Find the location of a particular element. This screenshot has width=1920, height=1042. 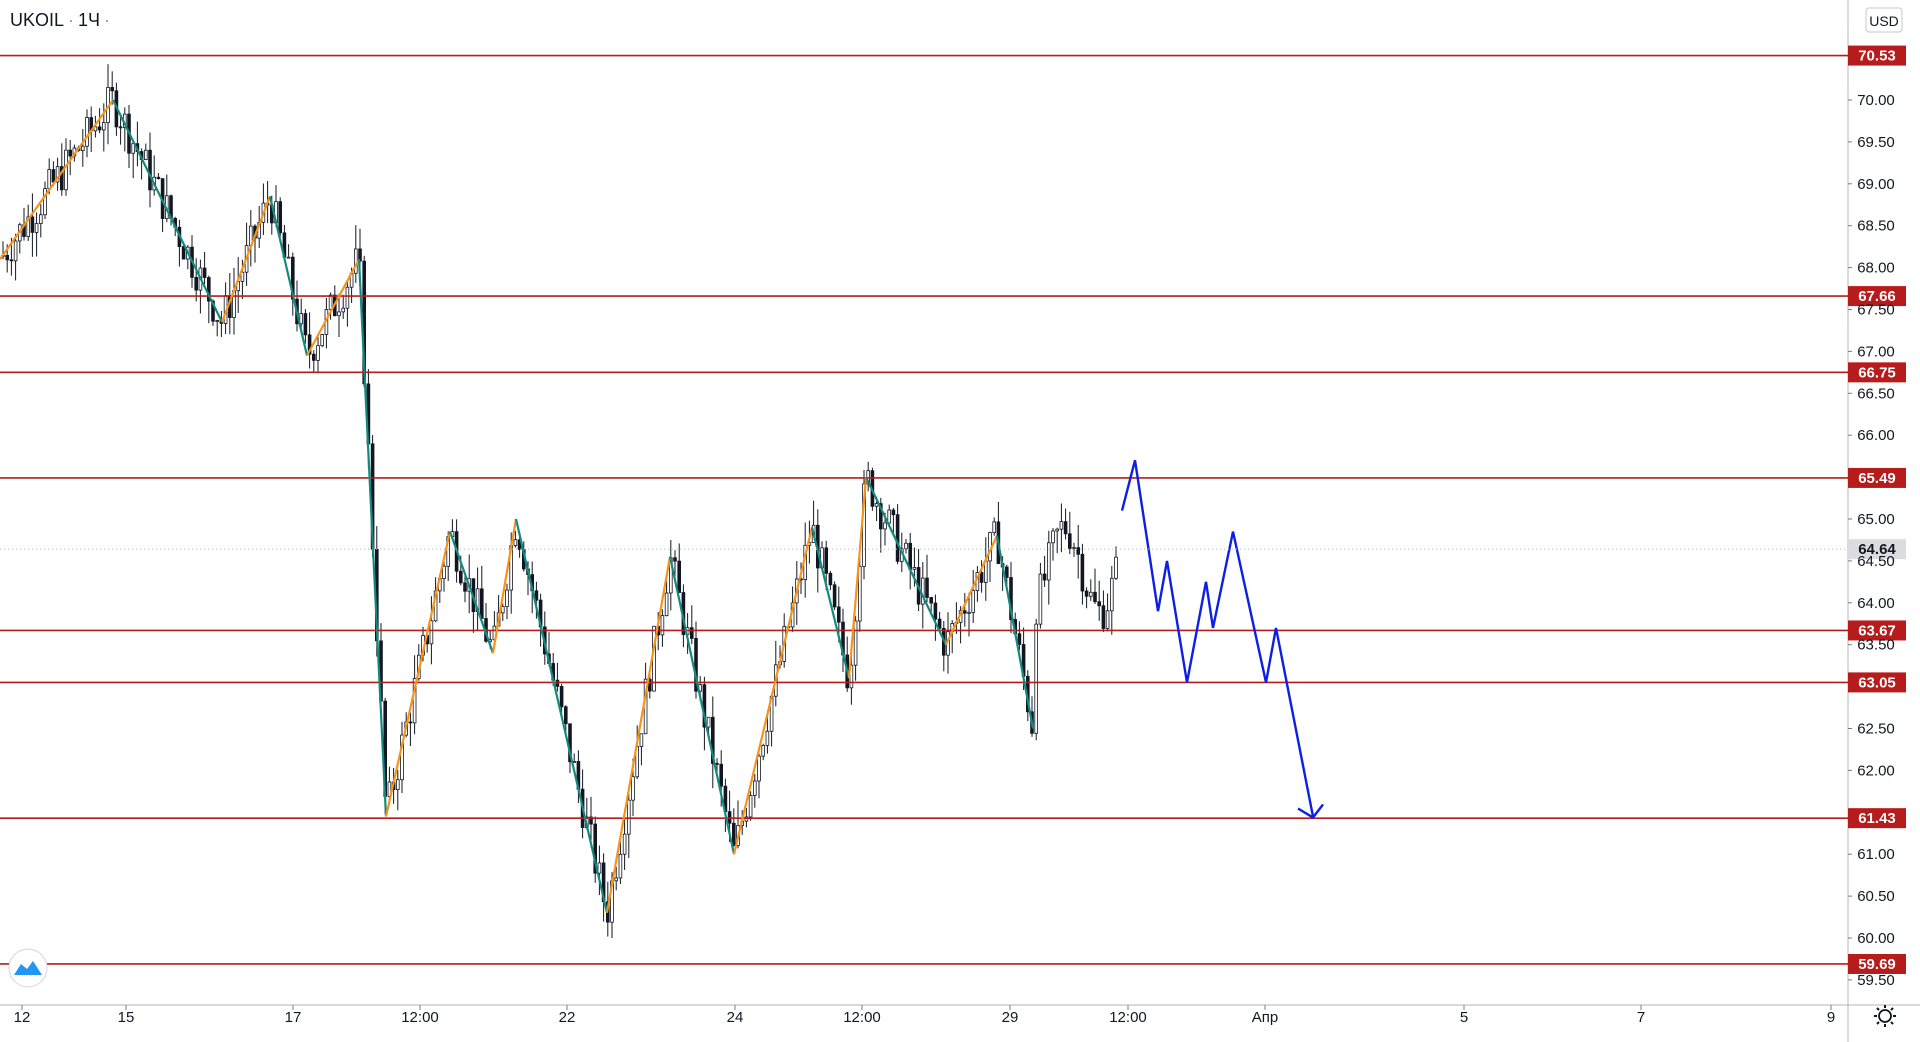

tradingview-cloud-icon is located at coordinates (28, 968).